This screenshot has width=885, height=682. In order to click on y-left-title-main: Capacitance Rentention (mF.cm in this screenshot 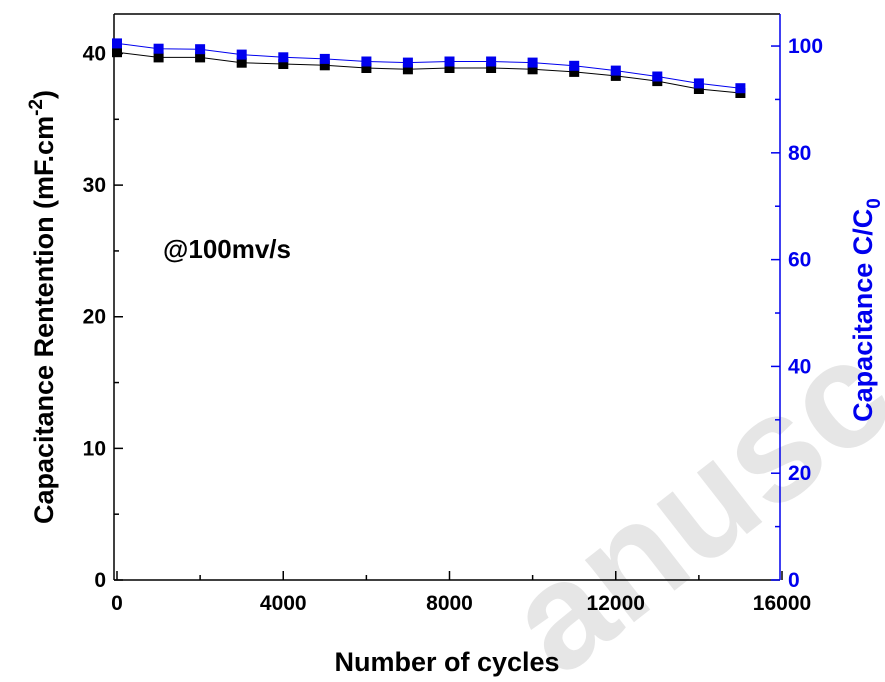, I will do `click(44, 320)`.